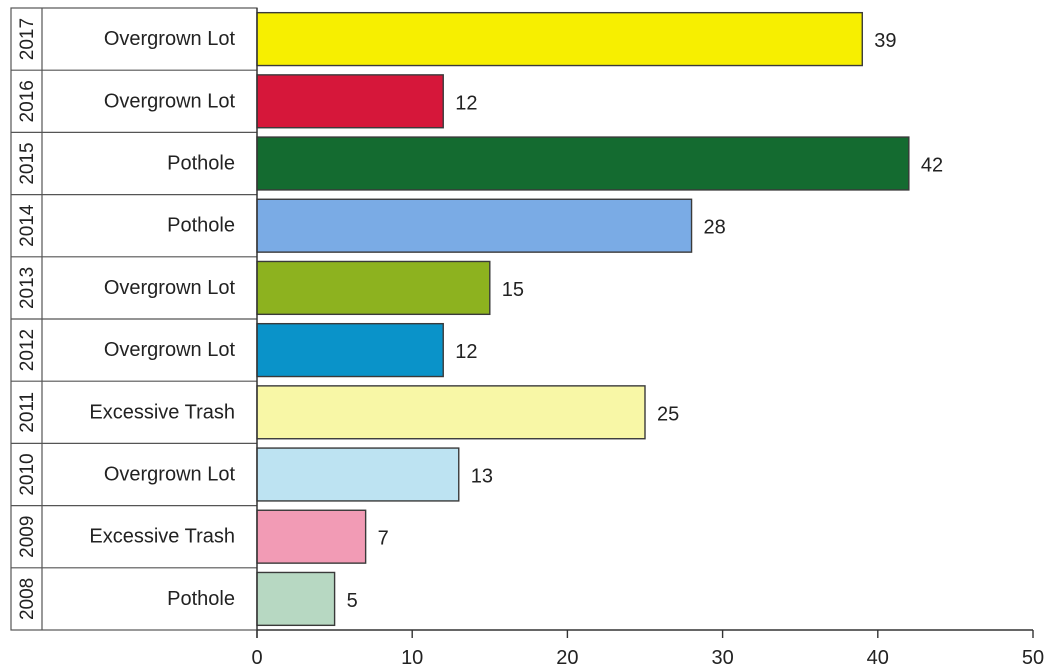 This screenshot has width=1052, height=671. I want to click on bar-2017, so click(559, 39).